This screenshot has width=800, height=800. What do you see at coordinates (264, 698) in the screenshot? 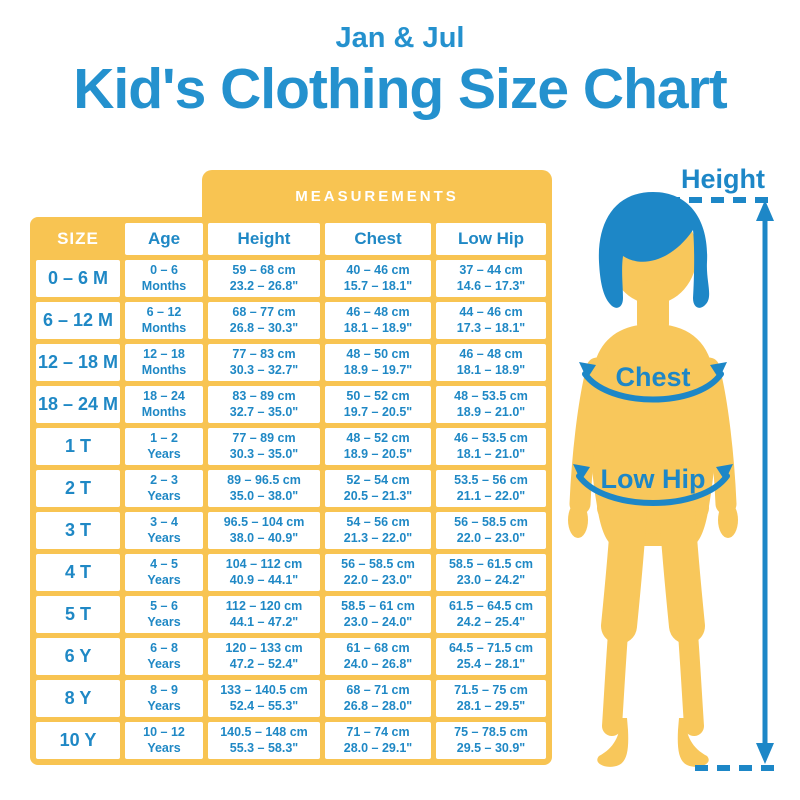
I see `height-cell: 133 – 140.5 cm 52.4 – 55.3"` at bounding box center [264, 698].